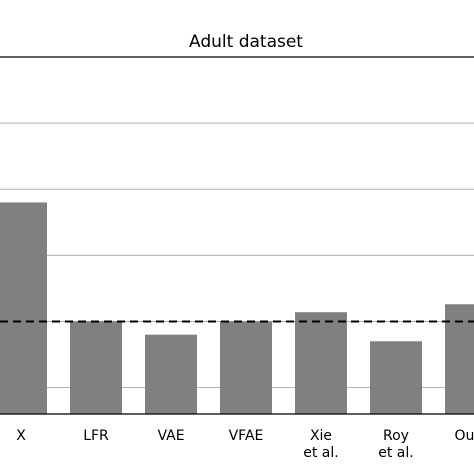 This screenshot has height=474, width=474. I want to click on x-tick-label: Roy et al., so click(395, 444).